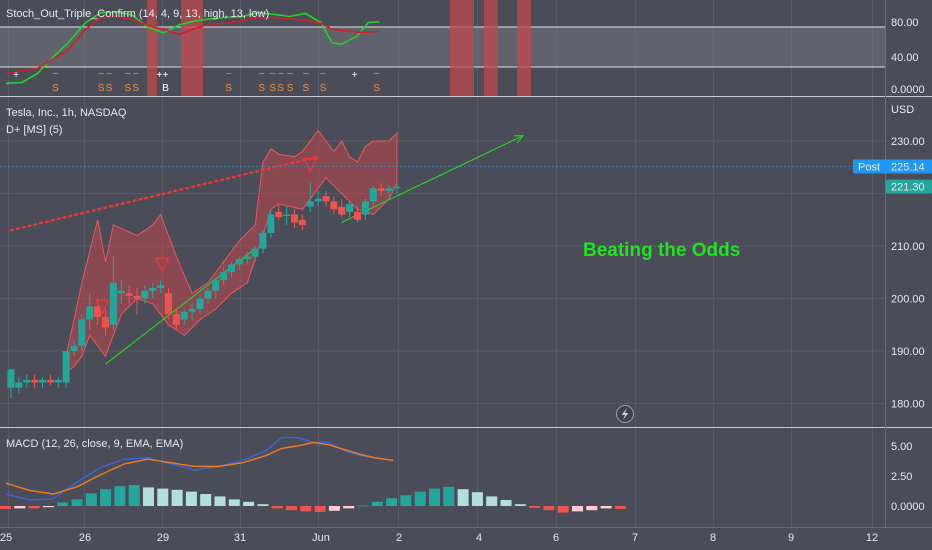 This screenshot has height=550, width=932. I want to click on stoch-overbought-zone, so click(442, 47).